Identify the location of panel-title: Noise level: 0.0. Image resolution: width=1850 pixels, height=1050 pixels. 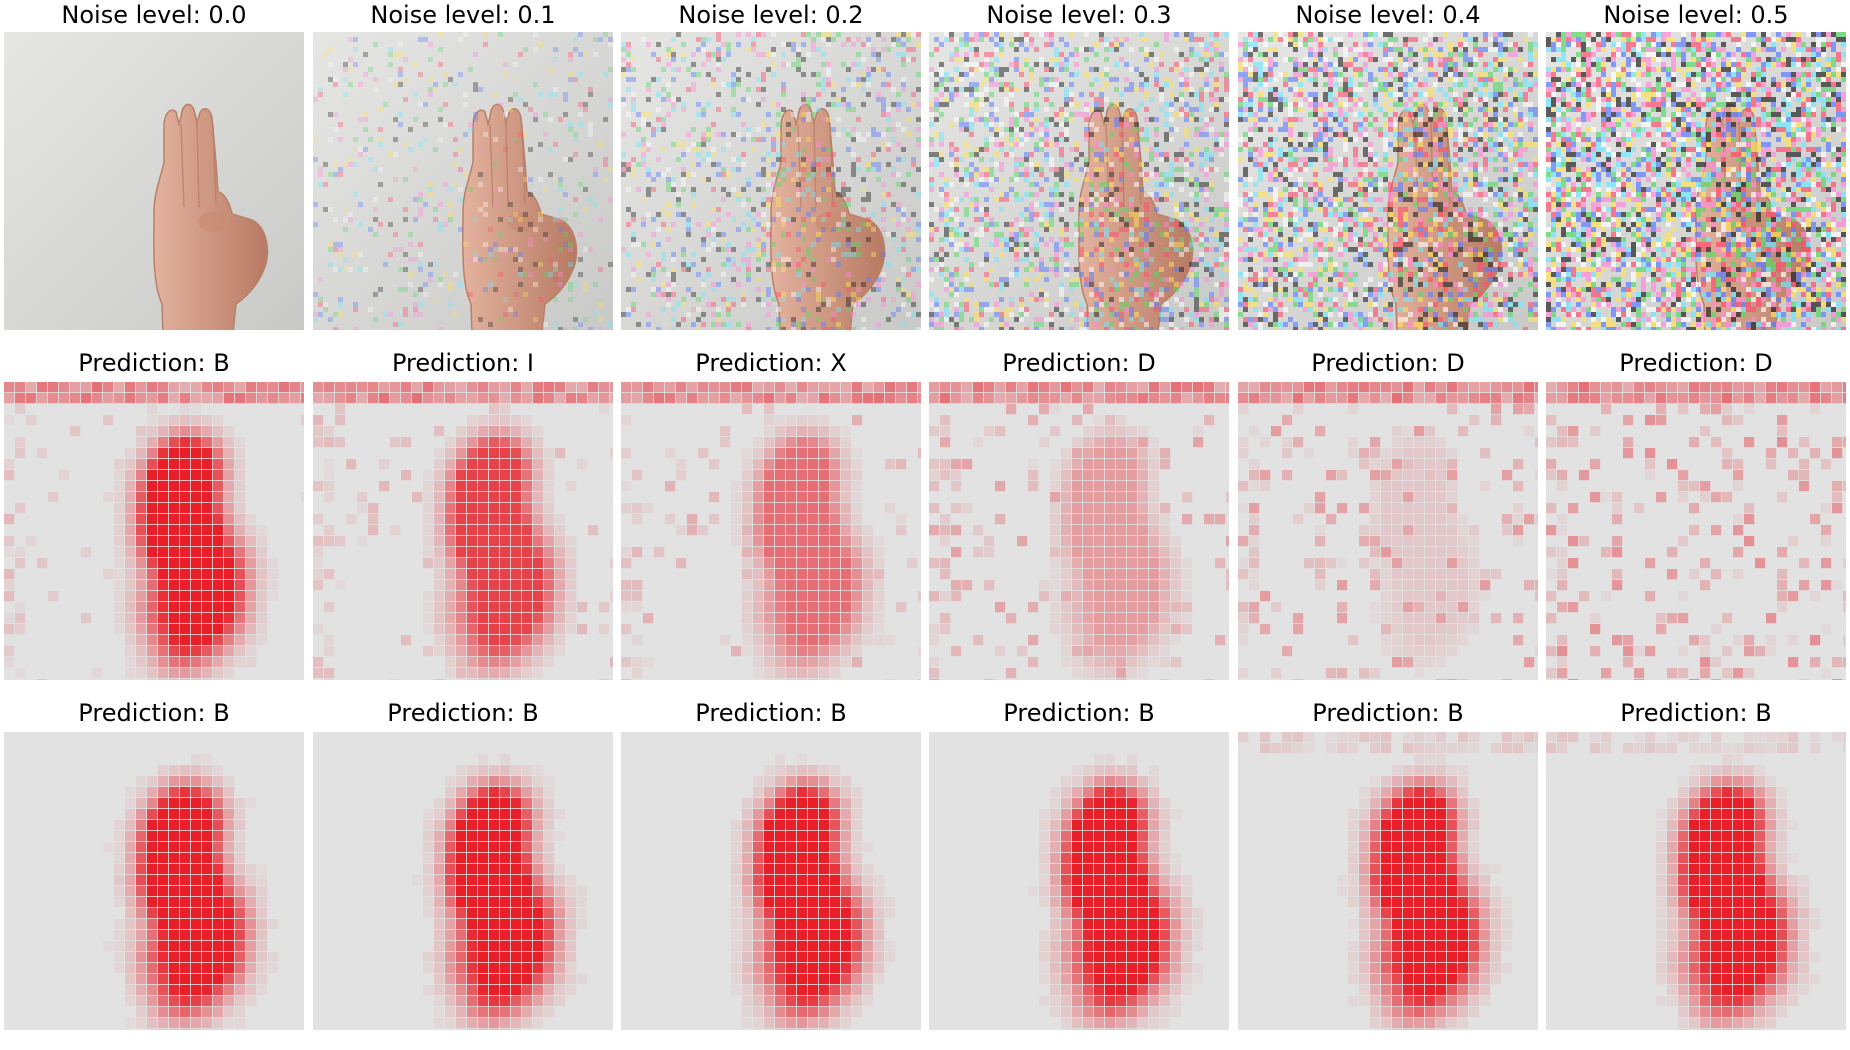
(154, 15).